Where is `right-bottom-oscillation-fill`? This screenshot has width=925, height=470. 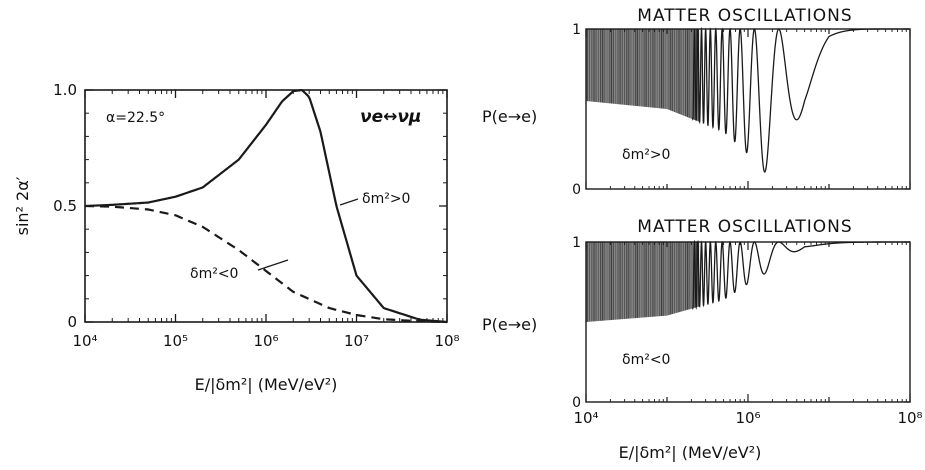 right-bottom-oscillation-fill is located at coordinates (643, 282).